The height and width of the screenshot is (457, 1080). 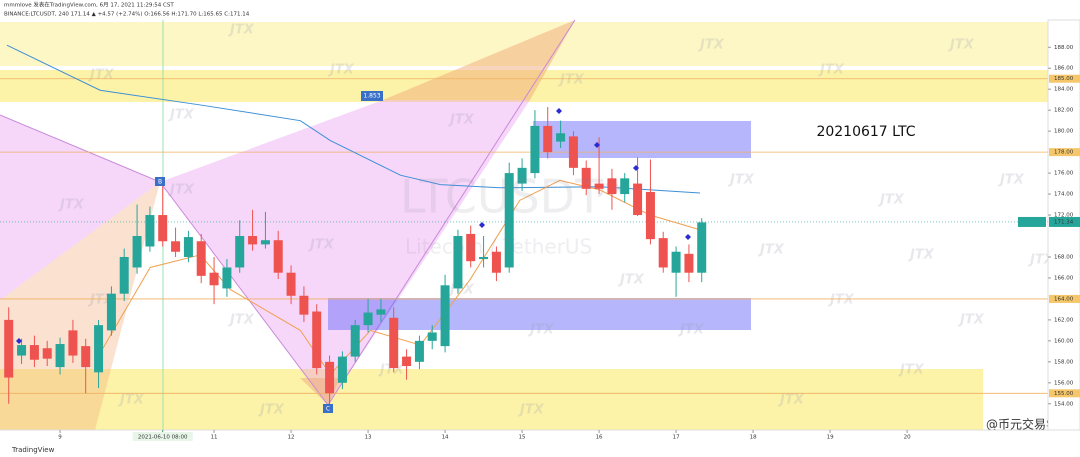 I want to click on x-tick-label: 17, so click(x=676, y=438).